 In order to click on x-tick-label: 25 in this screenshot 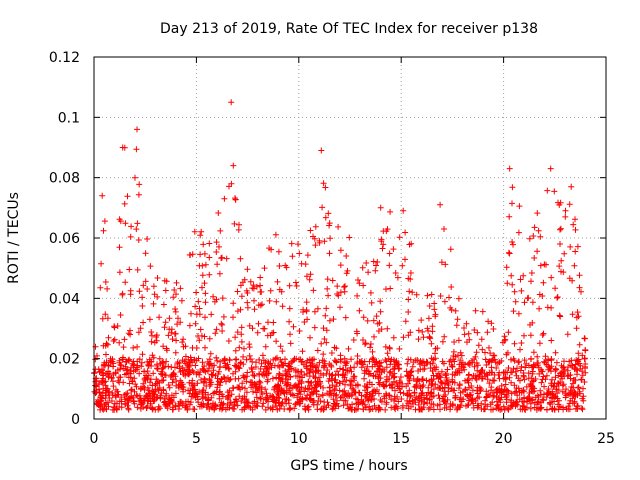, I will do `click(606, 439)`.